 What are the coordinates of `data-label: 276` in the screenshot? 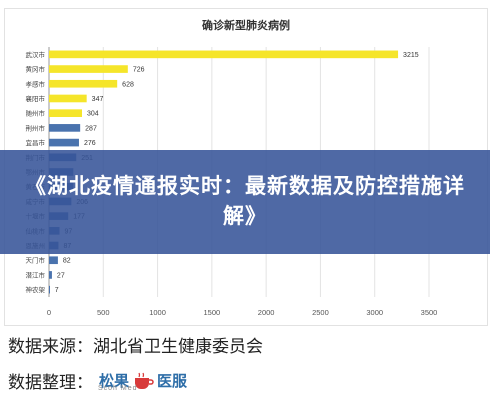 It's located at (90, 143).